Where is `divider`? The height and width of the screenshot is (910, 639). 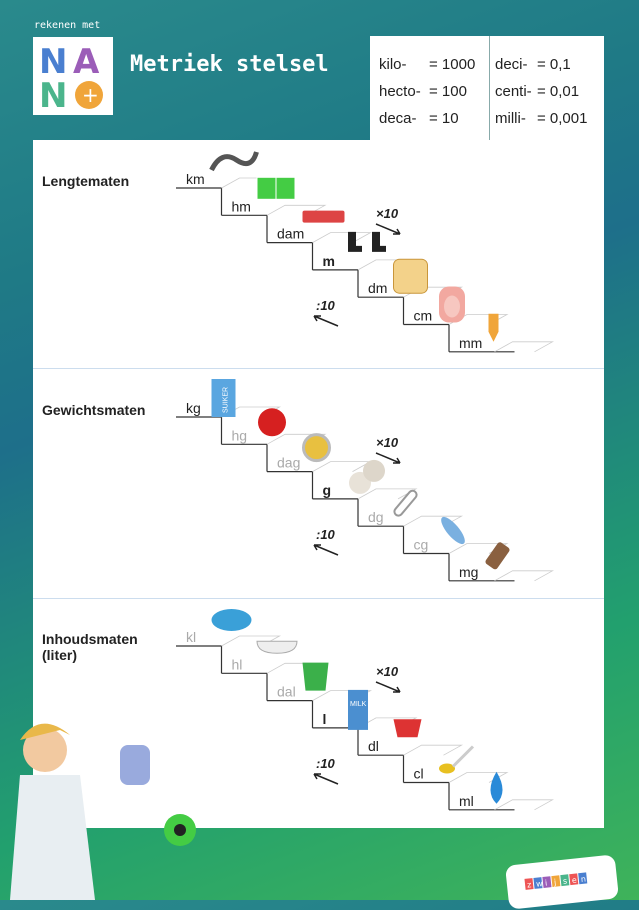
divider is located at coordinates (489, 88).